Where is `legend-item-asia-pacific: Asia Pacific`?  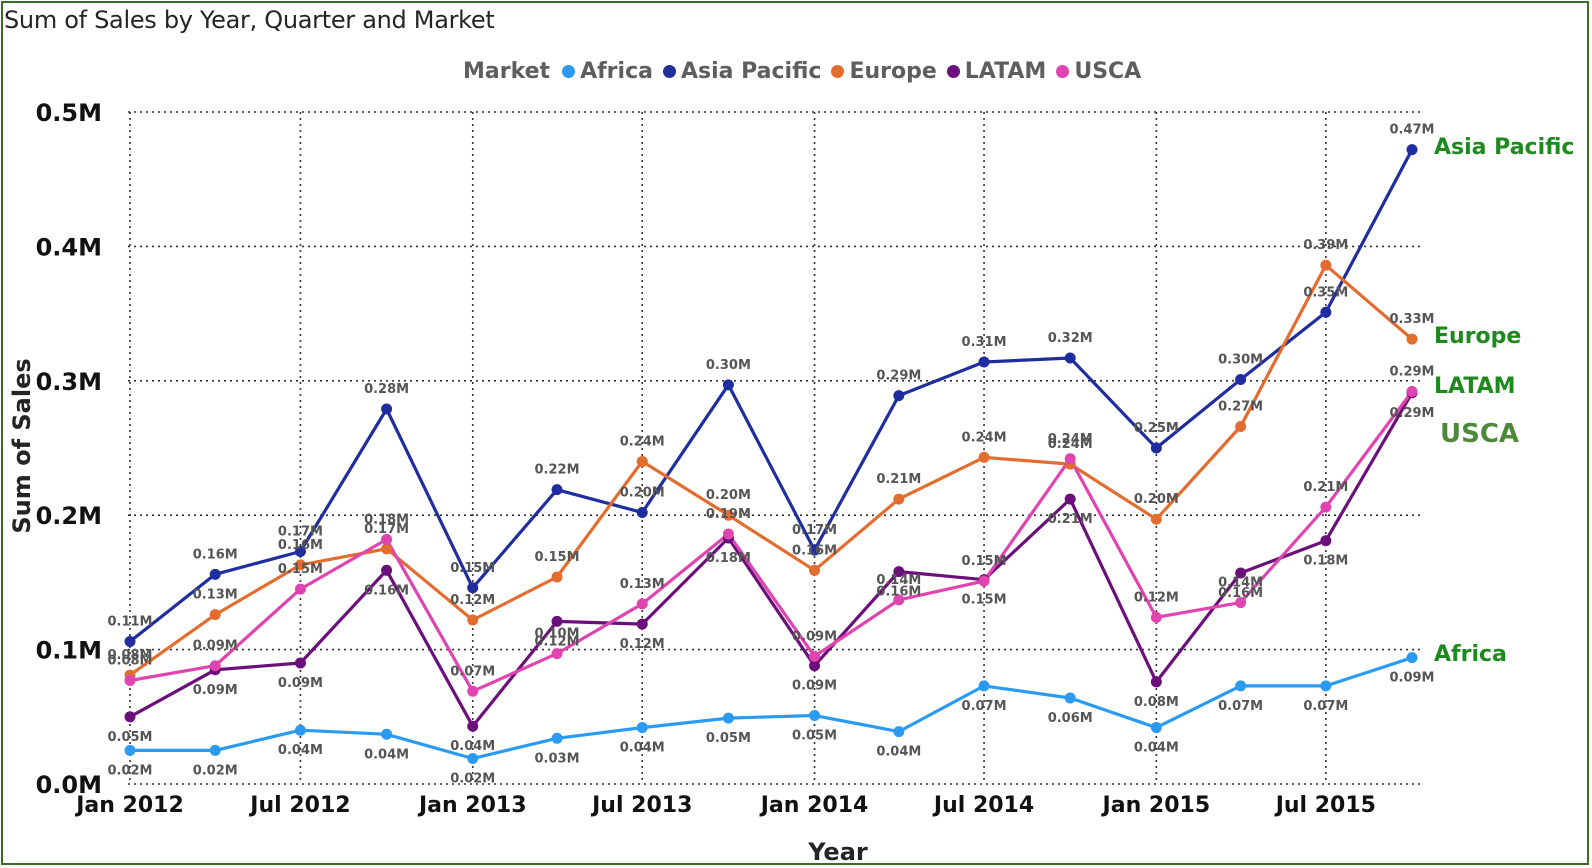 legend-item-asia-pacific: Asia Pacific is located at coordinates (742, 71).